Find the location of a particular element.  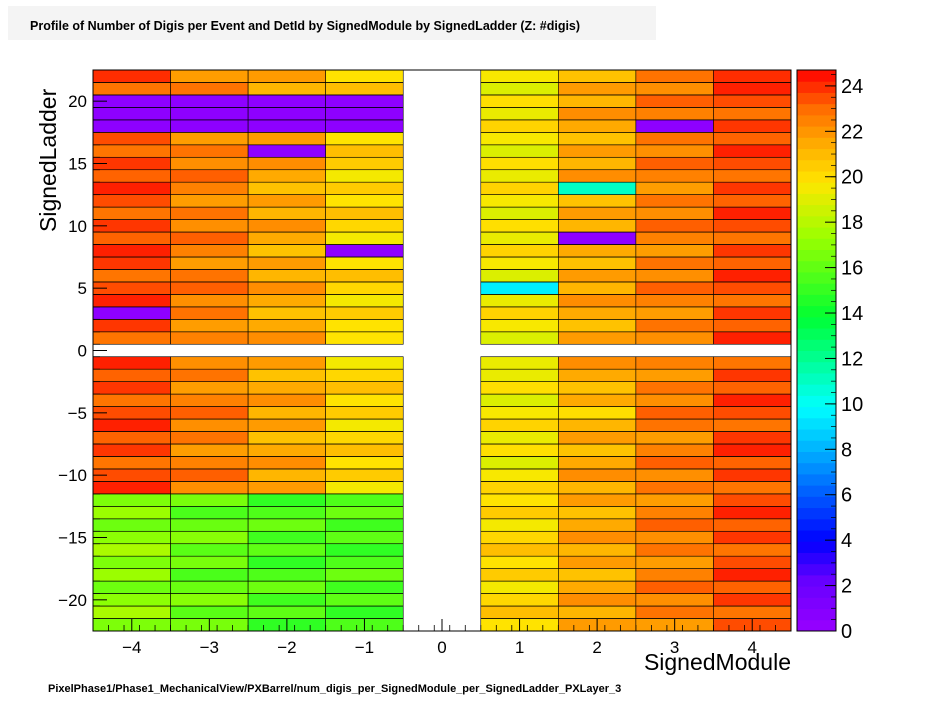

x-tick-label: 2 is located at coordinates (596, 647).